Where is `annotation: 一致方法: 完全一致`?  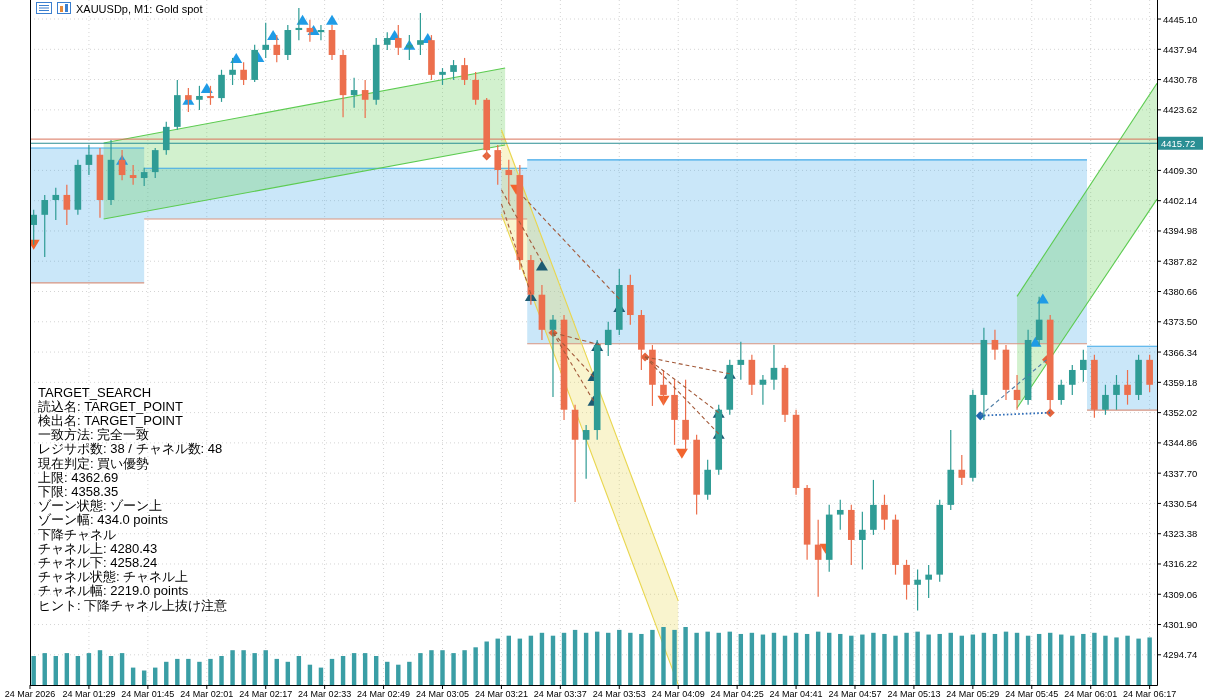
annotation: 一致方法: 完全一致 is located at coordinates (94, 435).